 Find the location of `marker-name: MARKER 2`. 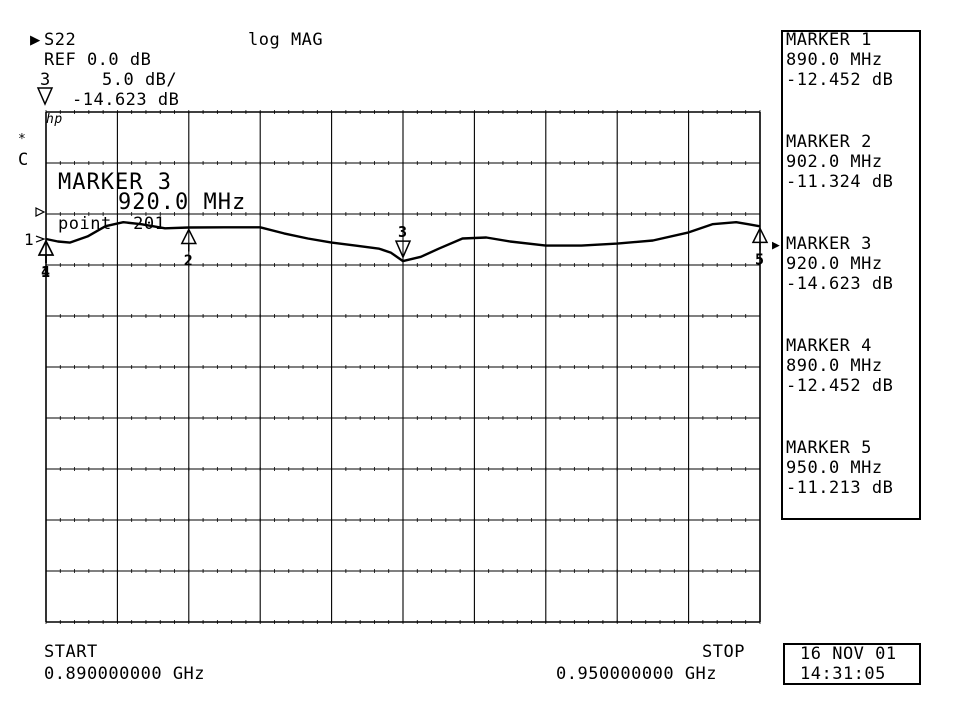

marker-name: MARKER 2 is located at coordinates (829, 142).